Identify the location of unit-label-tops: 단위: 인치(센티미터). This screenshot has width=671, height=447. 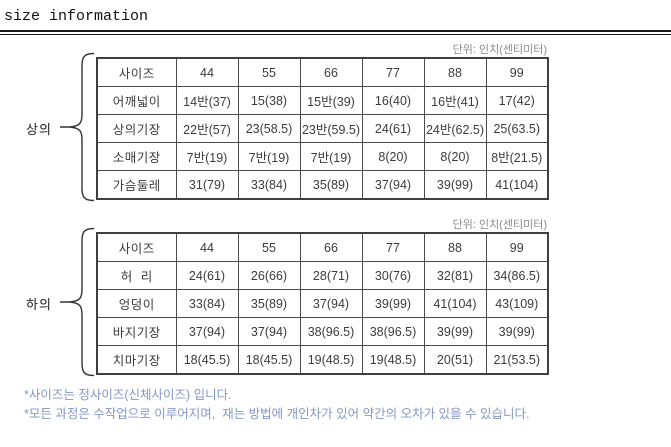
(499, 50).